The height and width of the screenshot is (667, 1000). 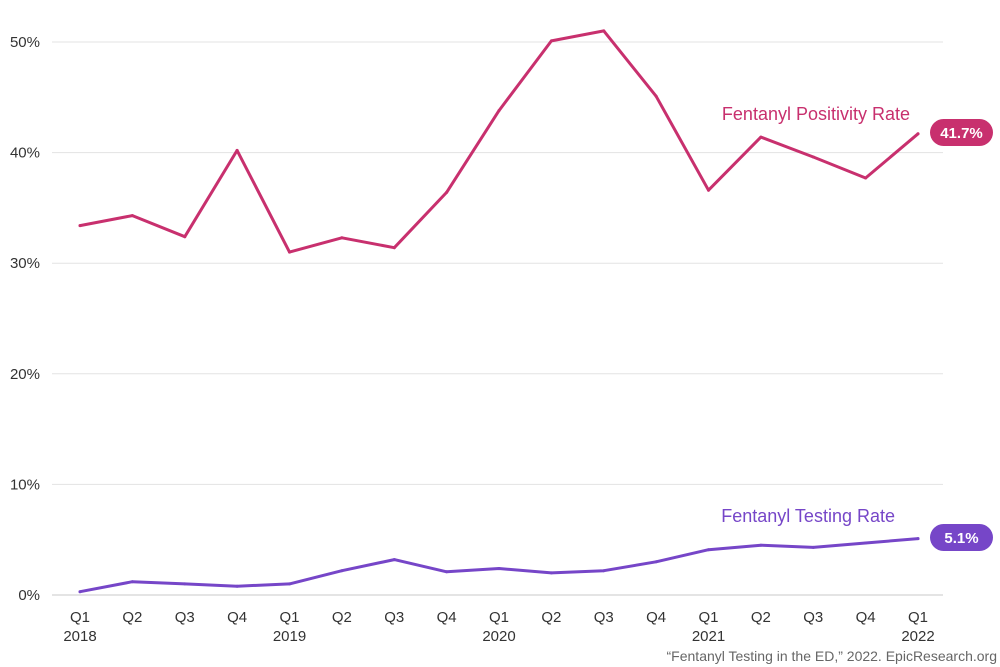 I want to click on series-label-testing: Fentanyl Testing Rate, so click(x=808, y=516).